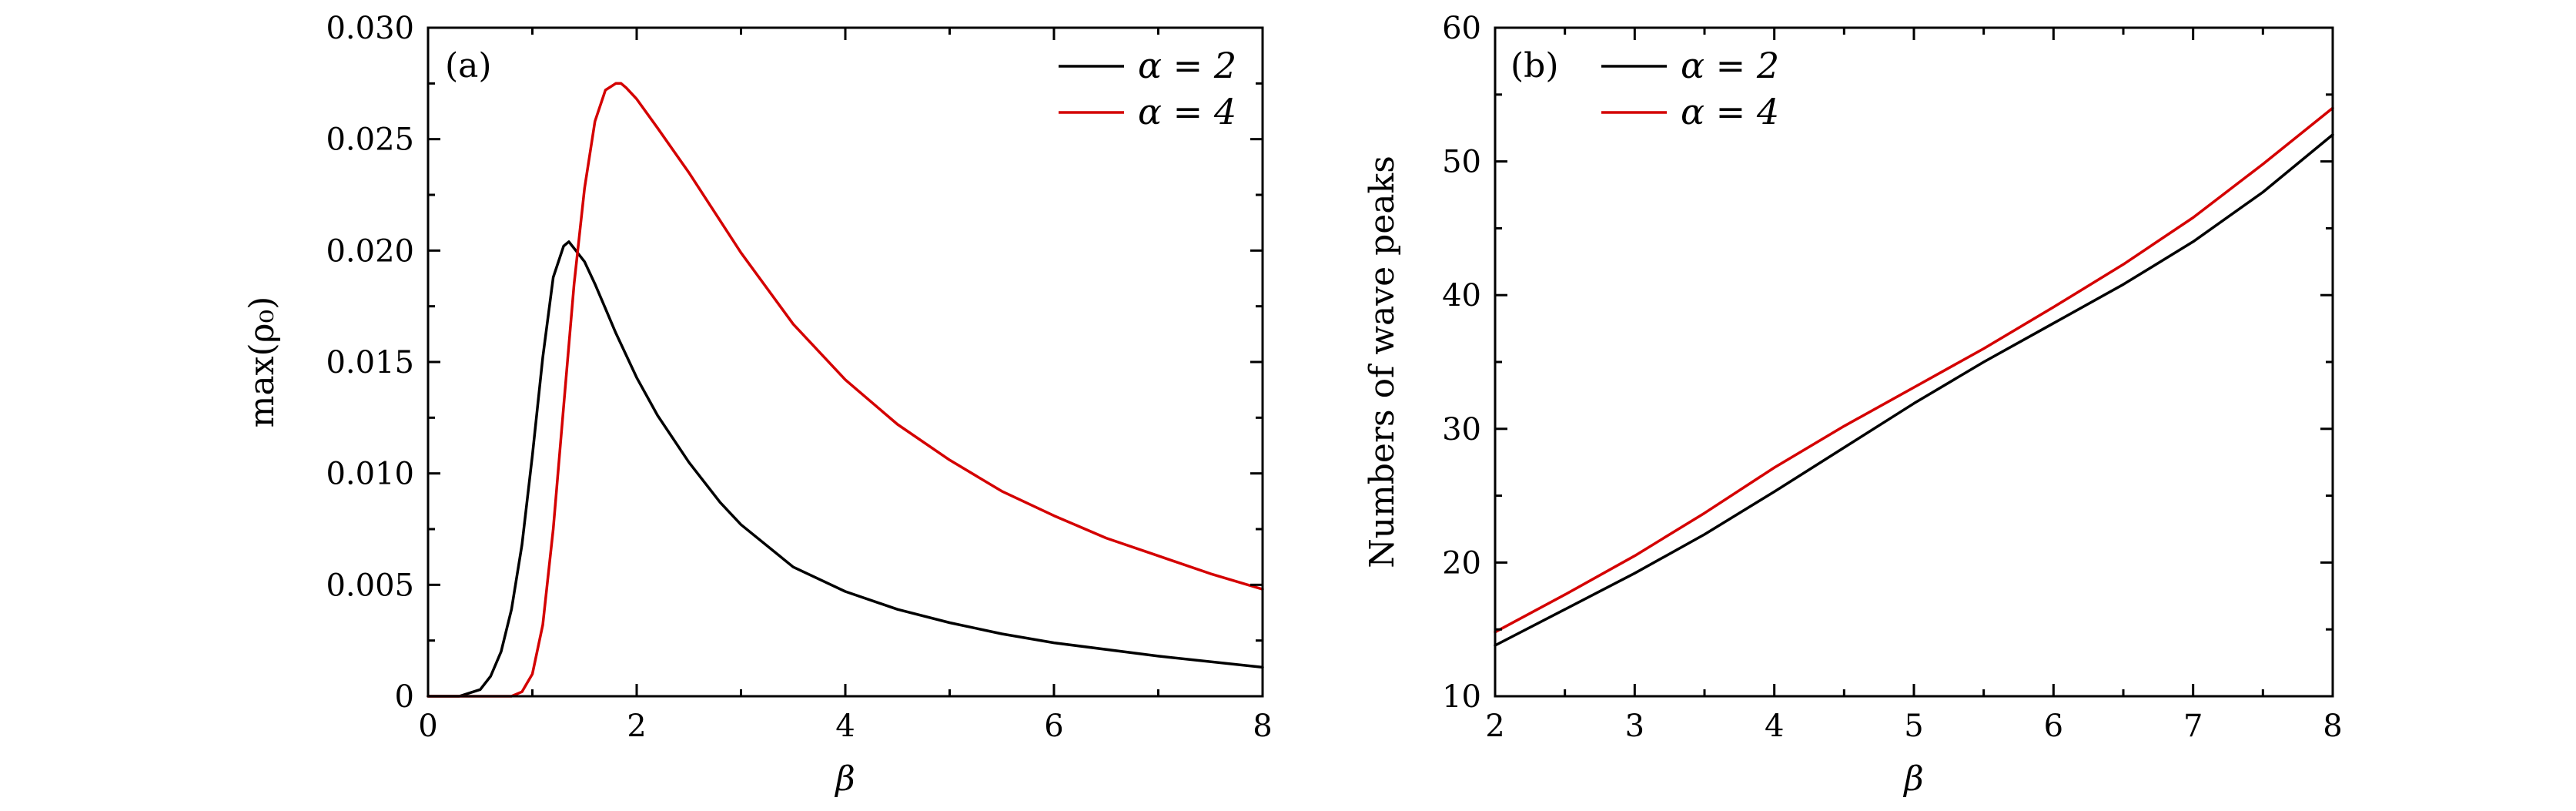 This screenshot has height=811, width=2576. What do you see at coordinates (1535, 65) in the screenshot?
I see `panel-label: (b)` at bounding box center [1535, 65].